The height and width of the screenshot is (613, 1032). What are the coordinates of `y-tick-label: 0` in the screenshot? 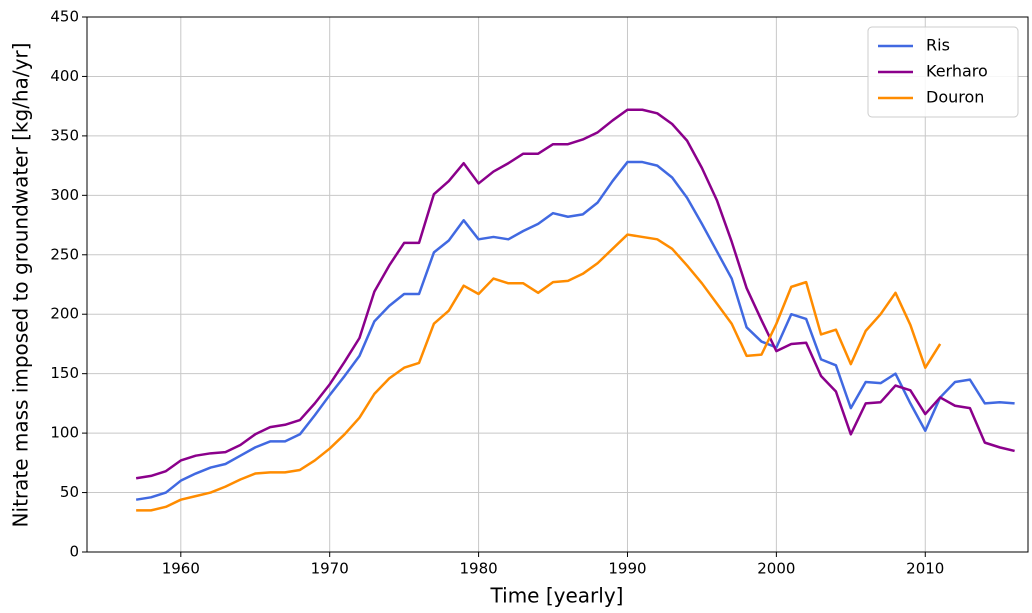 It's located at (74, 552).